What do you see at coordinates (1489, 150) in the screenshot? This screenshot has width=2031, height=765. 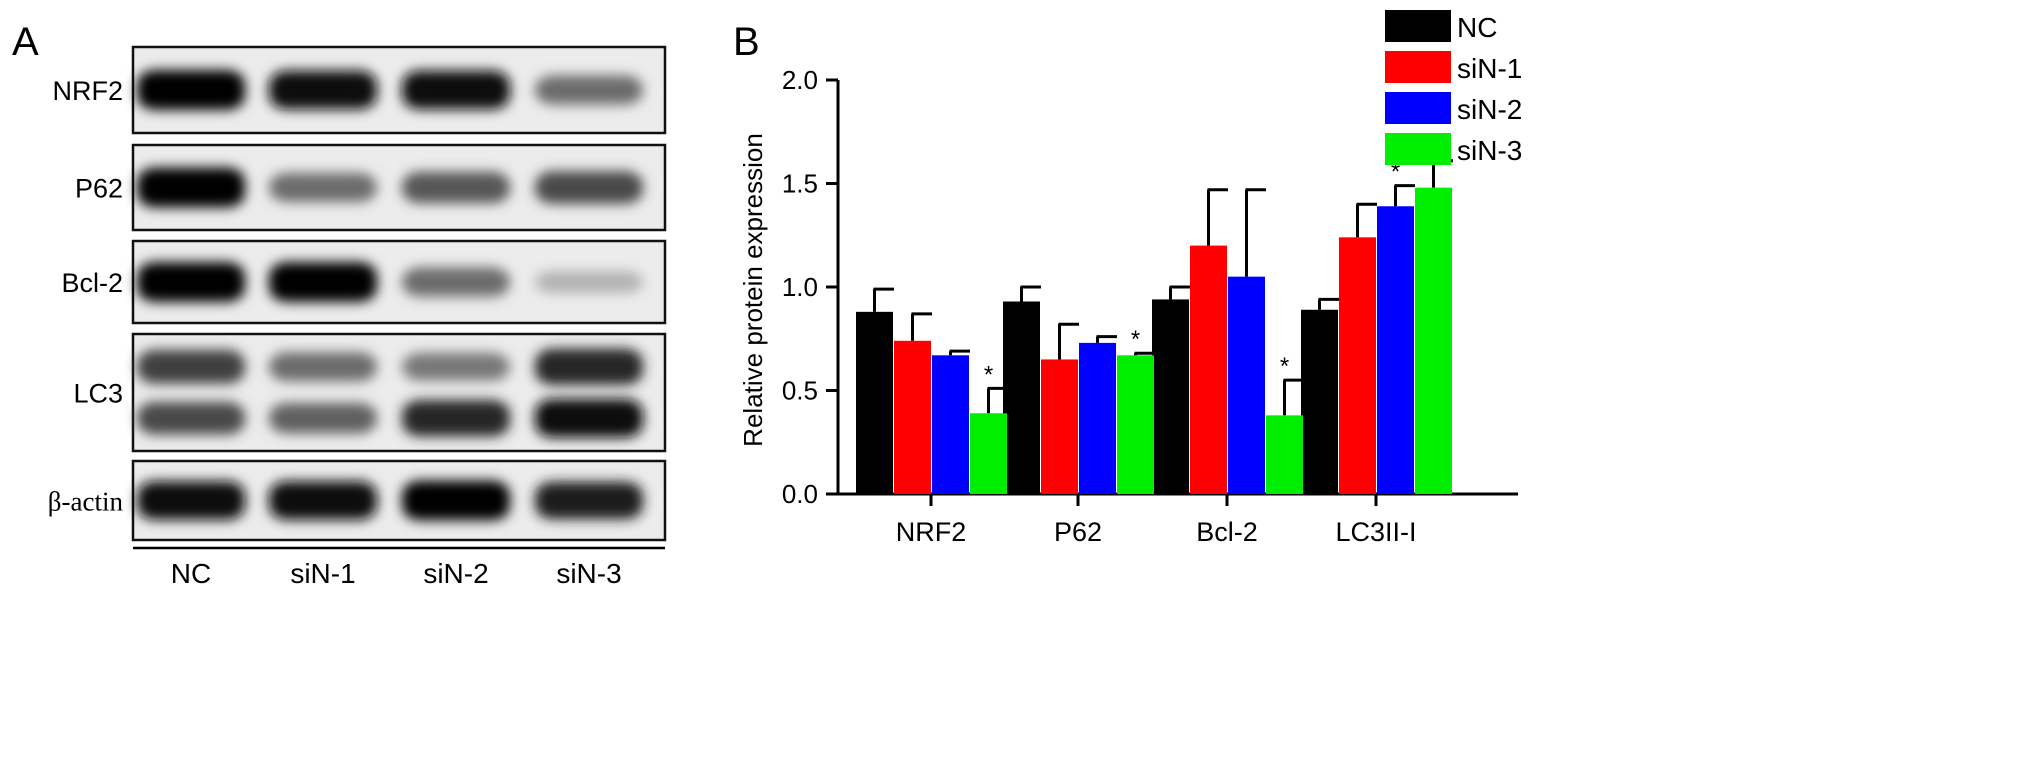 I see `legend-label: siN-3` at bounding box center [1489, 150].